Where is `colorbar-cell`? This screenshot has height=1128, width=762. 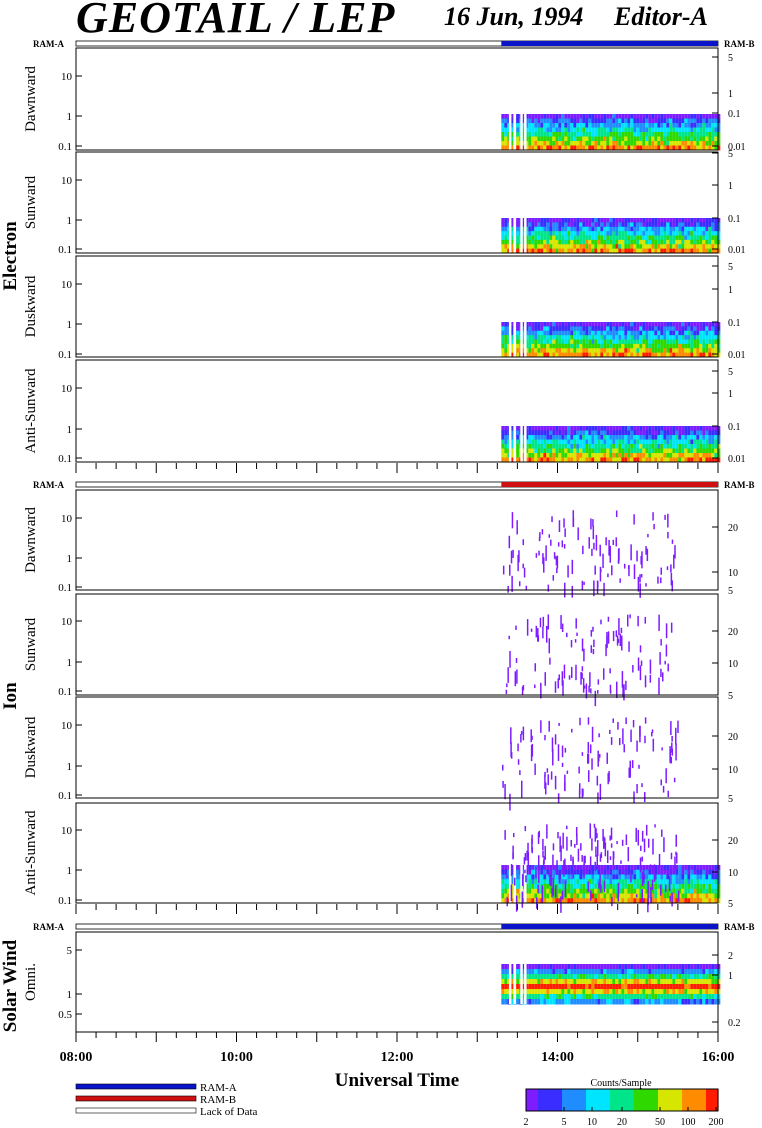
colorbar-cell is located at coordinates (623, 1100).